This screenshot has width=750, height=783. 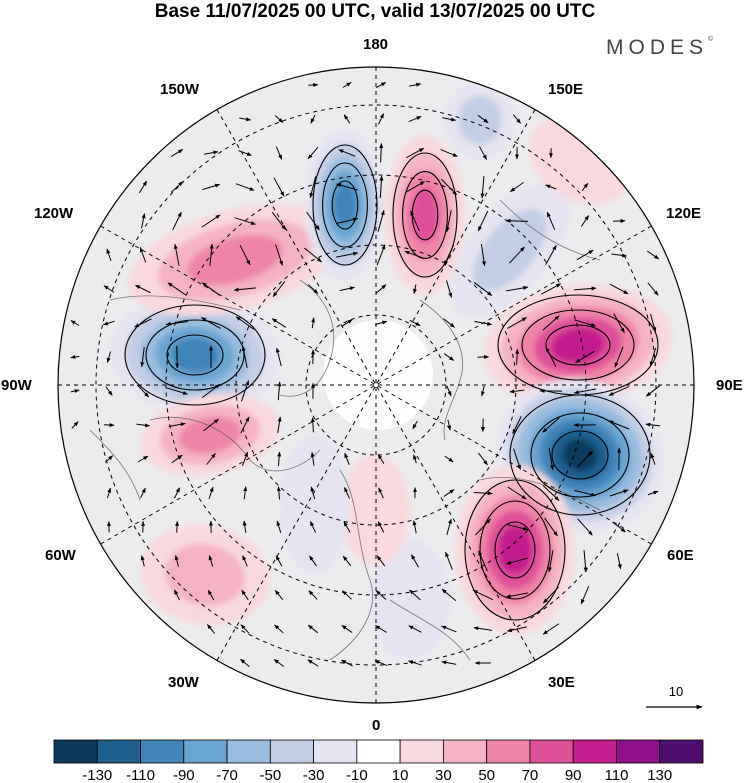 I want to click on lon-label-90w: 90W, so click(x=16, y=385).